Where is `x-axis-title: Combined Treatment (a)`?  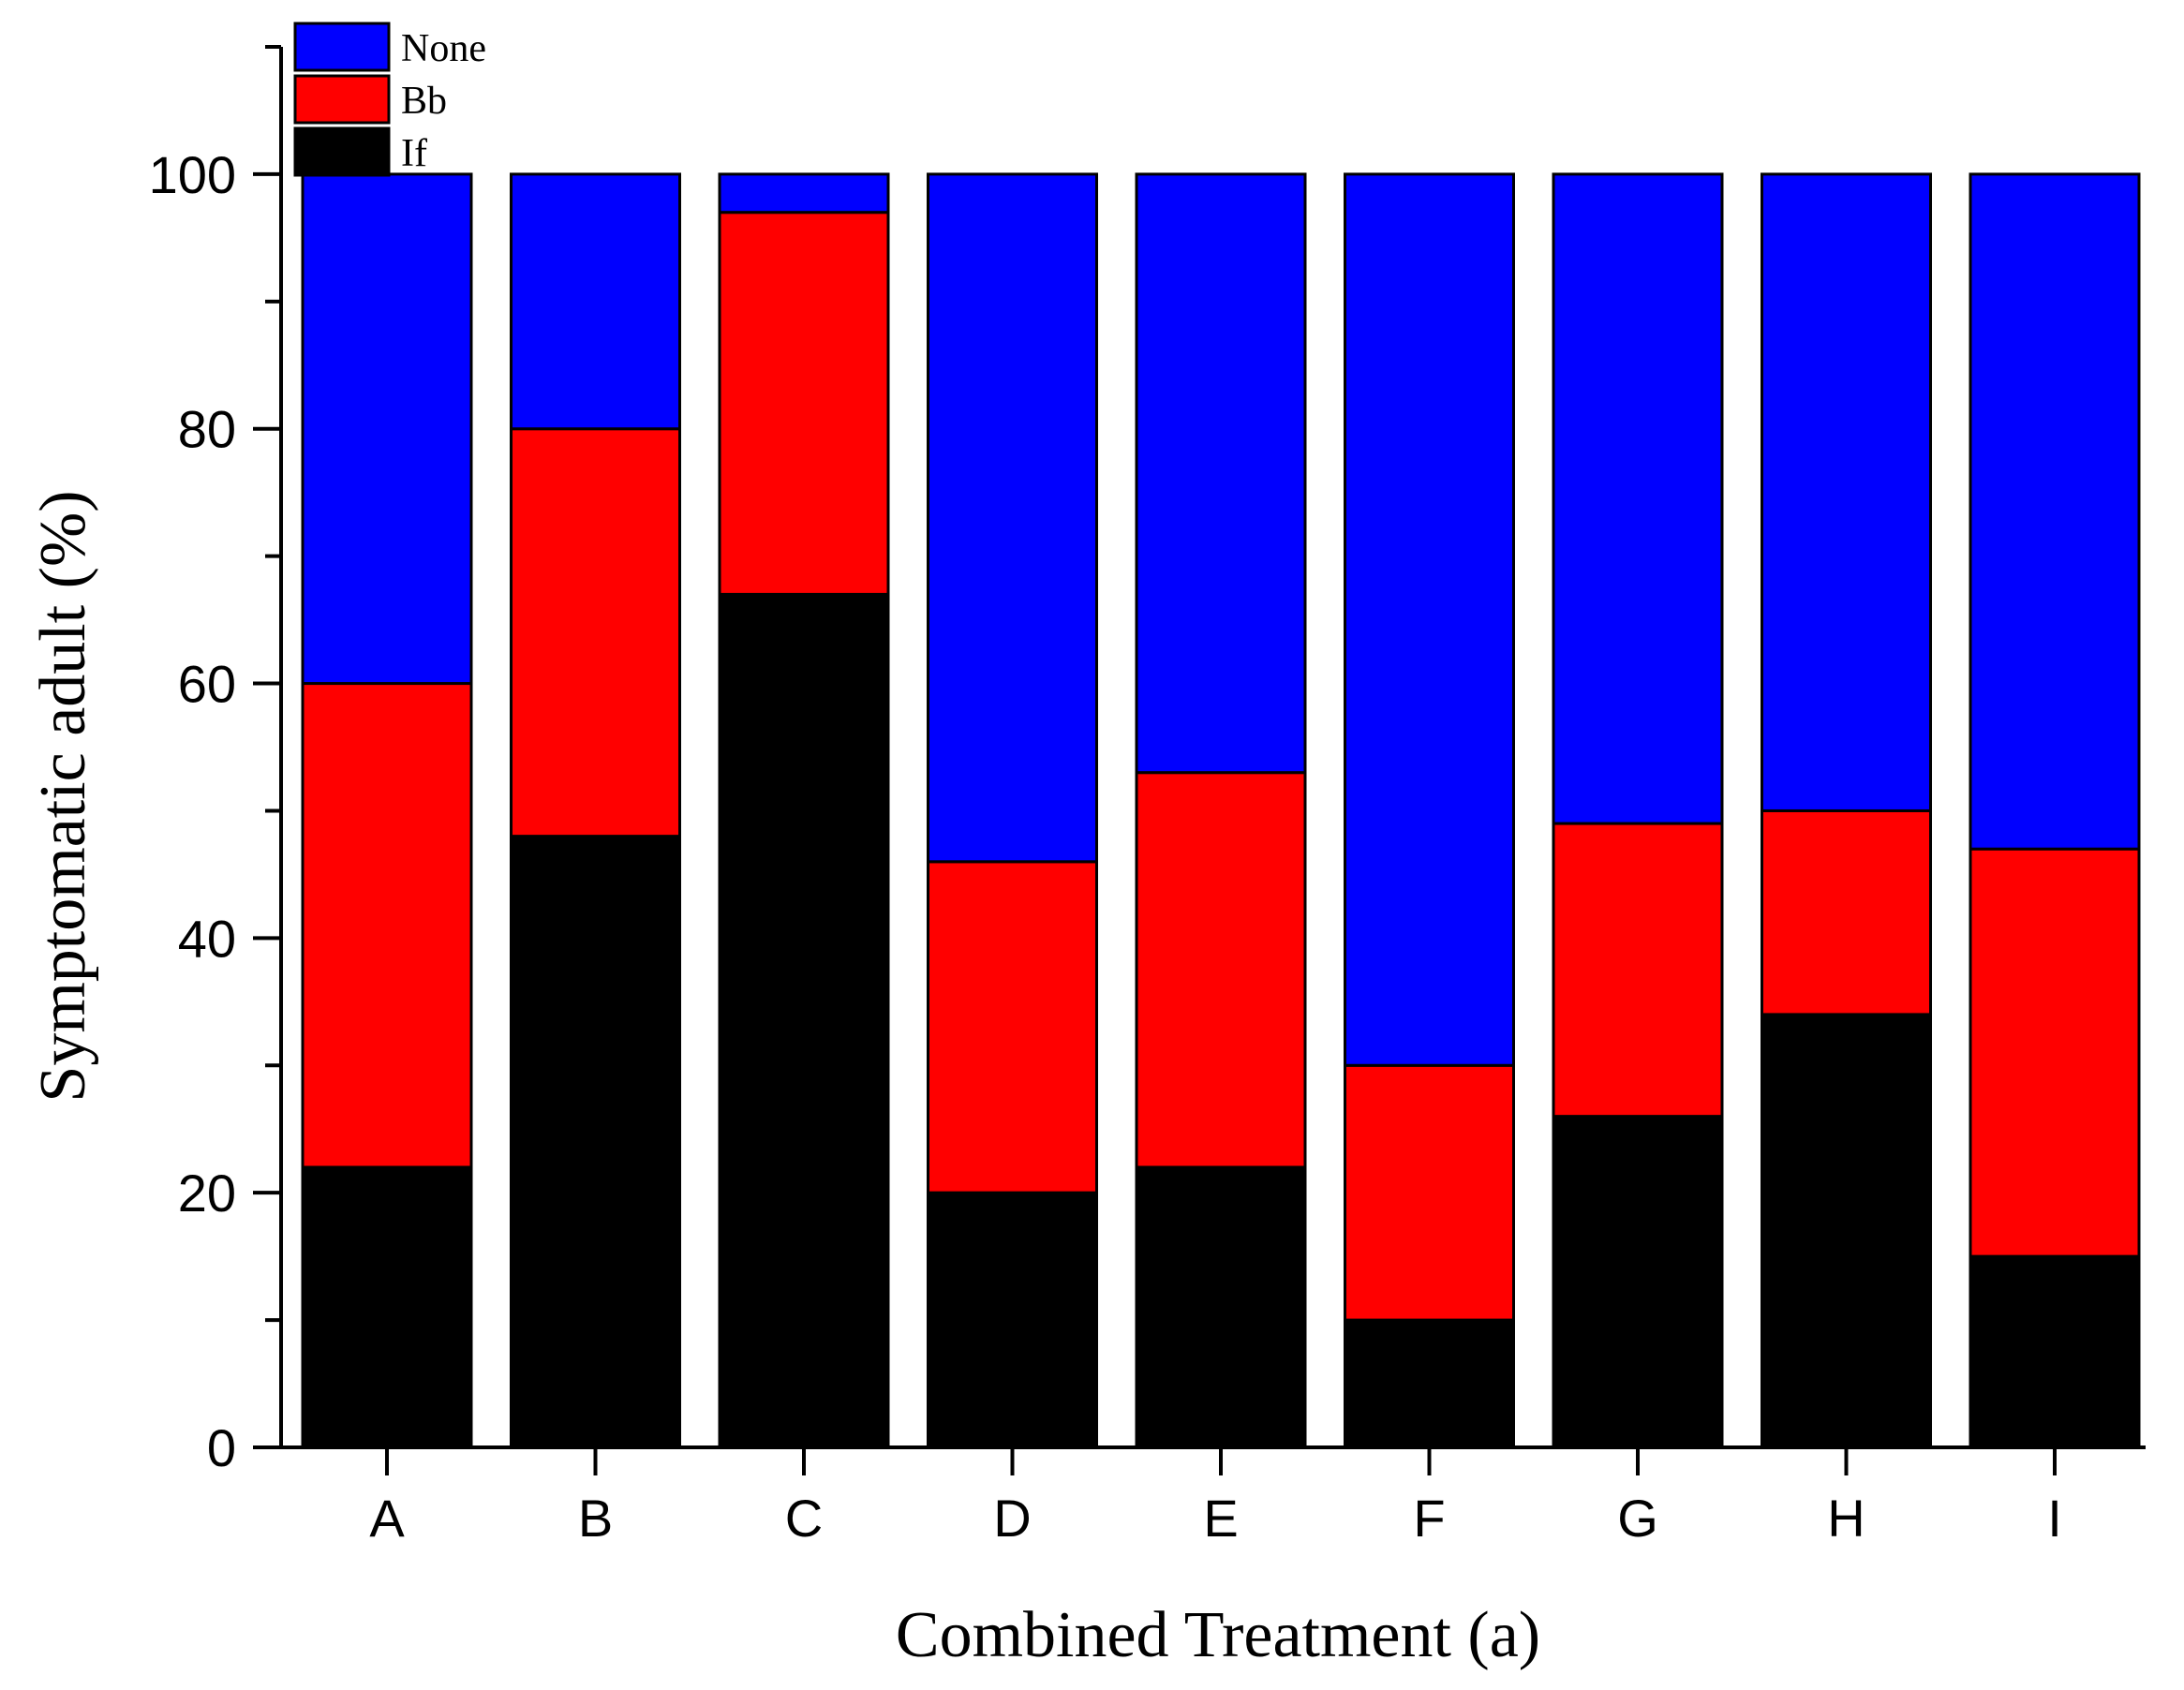 x-axis-title: Combined Treatment (a) is located at coordinates (1218, 1635).